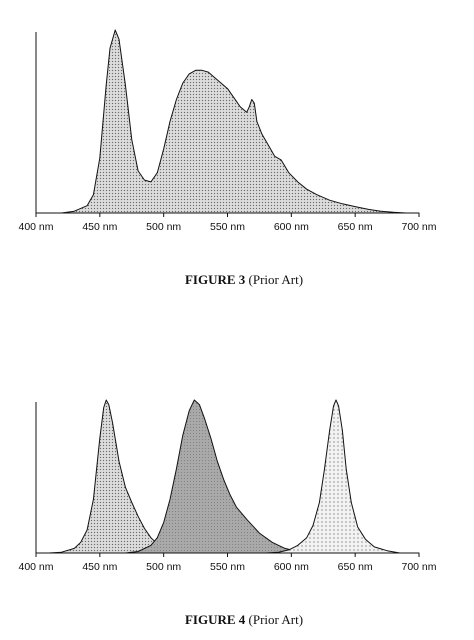 Image resolution: width=474 pixels, height=640 pixels. I want to click on figure-caption: FIGURE 4 (Prior Art), so click(244, 619).